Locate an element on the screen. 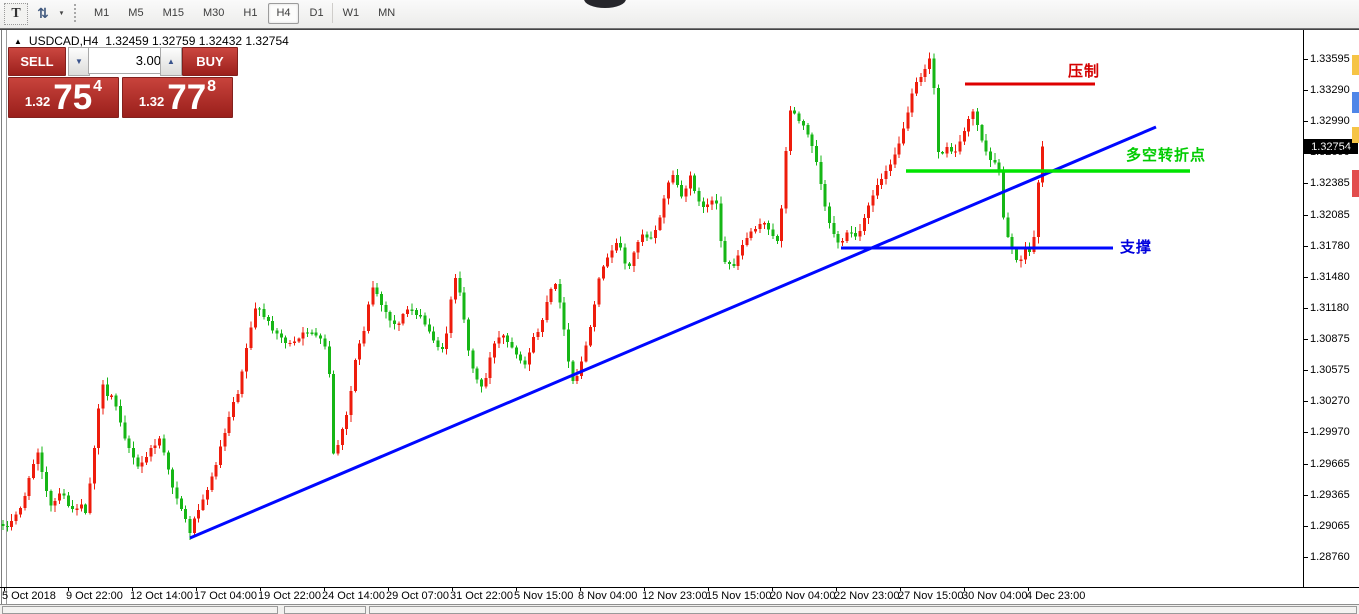 This screenshot has height=614, width=1359. time-axis-label: 5 Oct 2018 is located at coordinates (29, 596).